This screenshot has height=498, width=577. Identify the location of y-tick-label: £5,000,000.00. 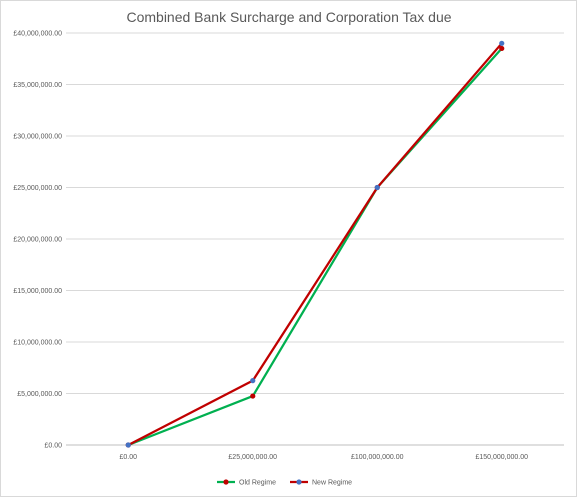
(39, 394).